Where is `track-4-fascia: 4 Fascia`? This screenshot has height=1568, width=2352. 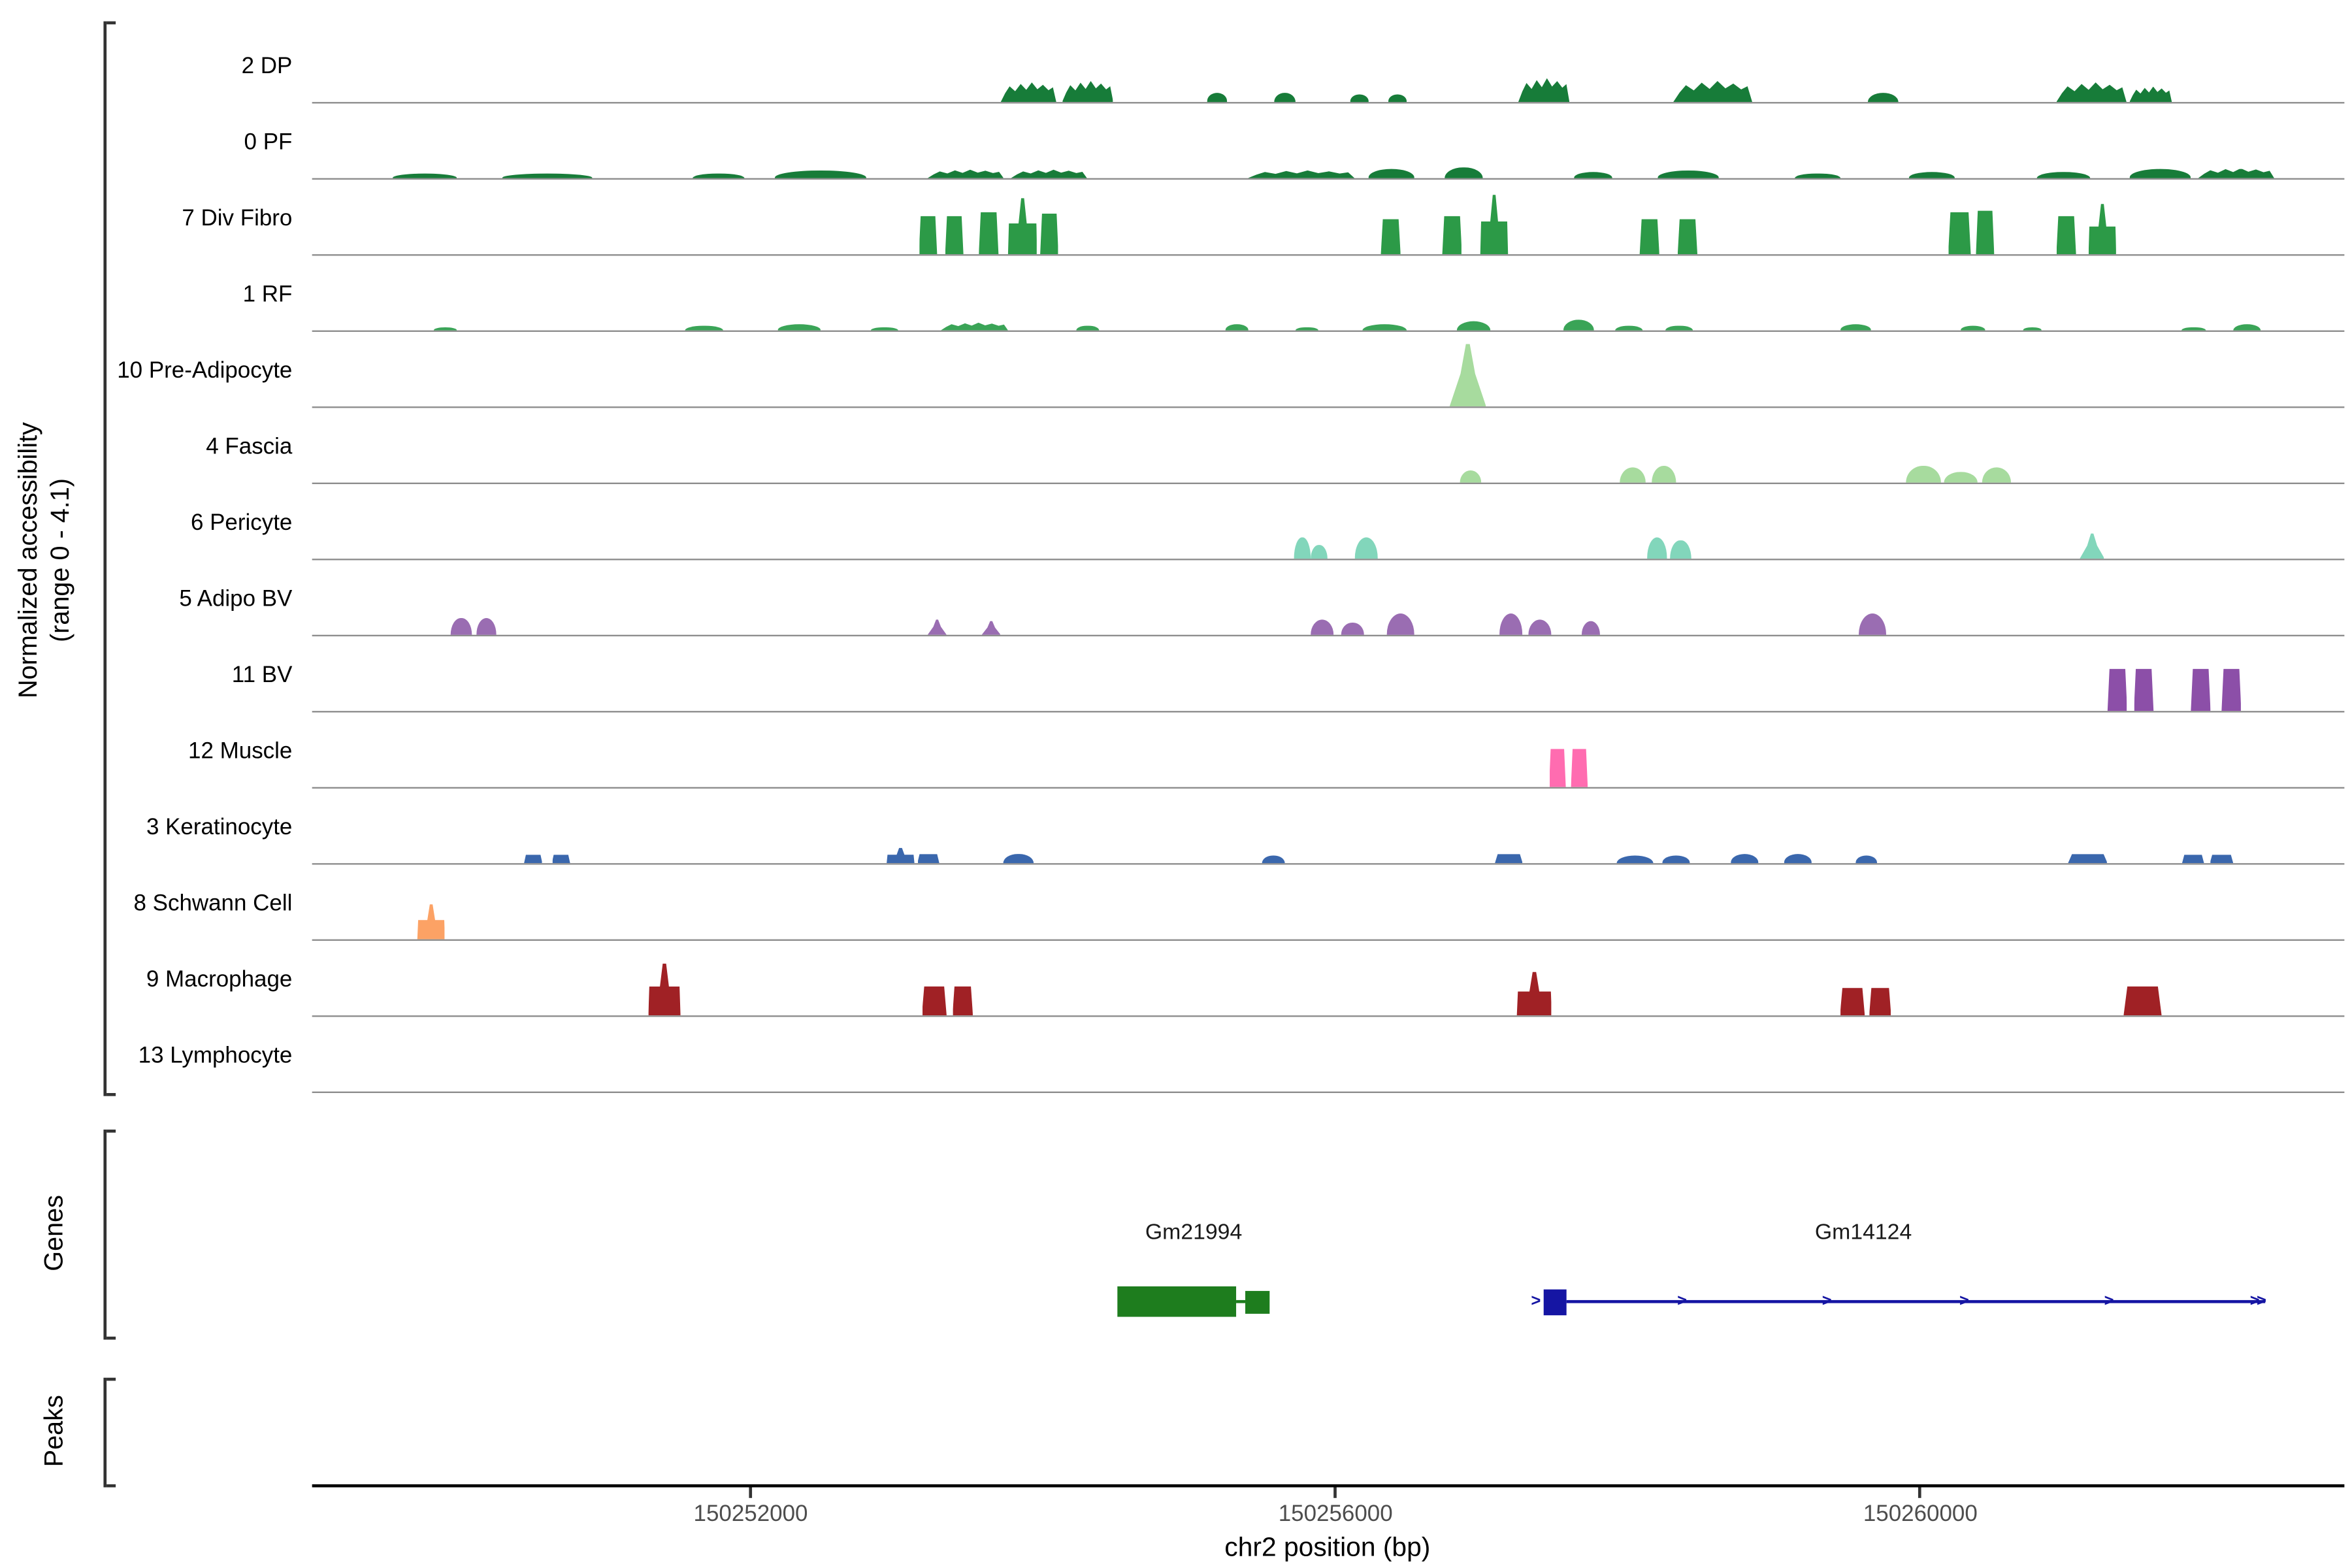
track-4-fascia: 4 Fascia is located at coordinates (1176, 446).